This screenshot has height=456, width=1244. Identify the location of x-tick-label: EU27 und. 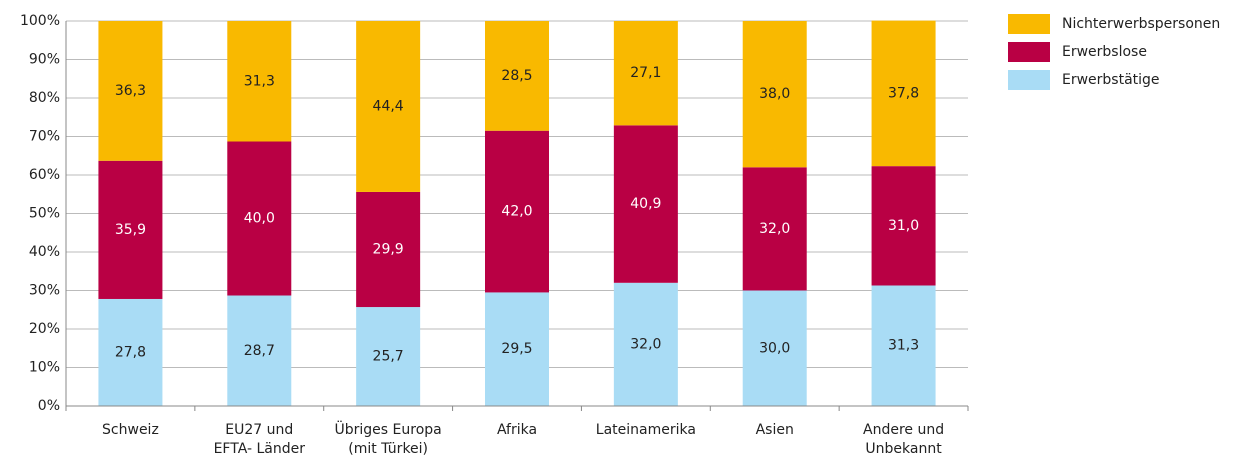
(259, 430).